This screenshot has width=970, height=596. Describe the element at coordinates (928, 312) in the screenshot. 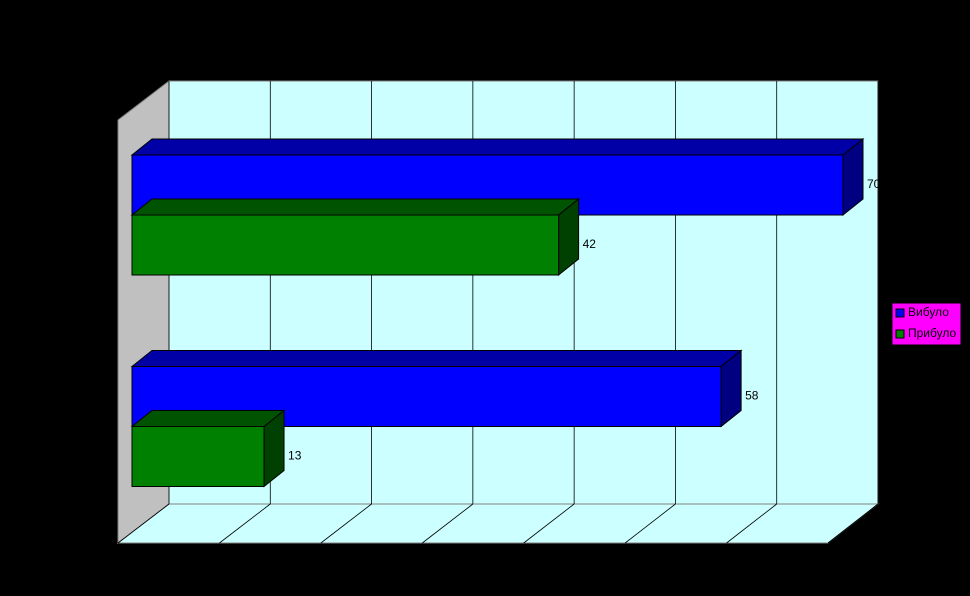

I see `legend-label: Вибуло` at that location.